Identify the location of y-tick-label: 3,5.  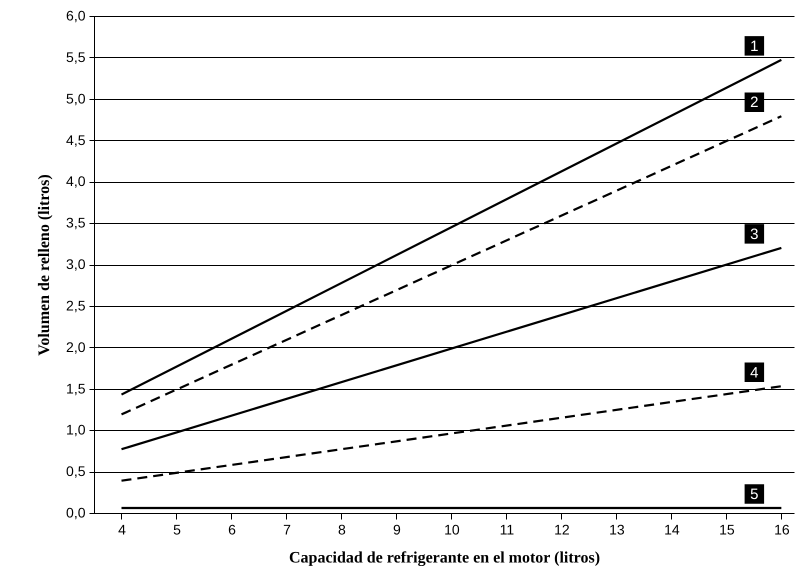
(76, 222).